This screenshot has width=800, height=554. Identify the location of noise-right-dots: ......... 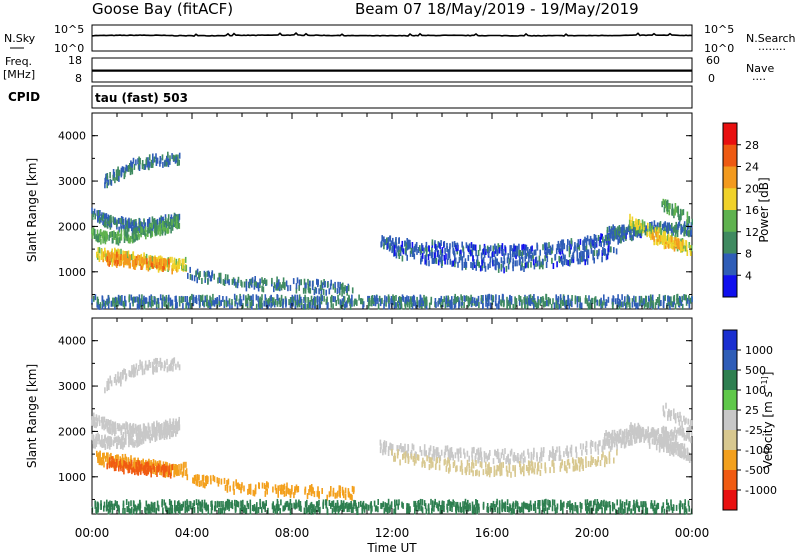
(772, 46).